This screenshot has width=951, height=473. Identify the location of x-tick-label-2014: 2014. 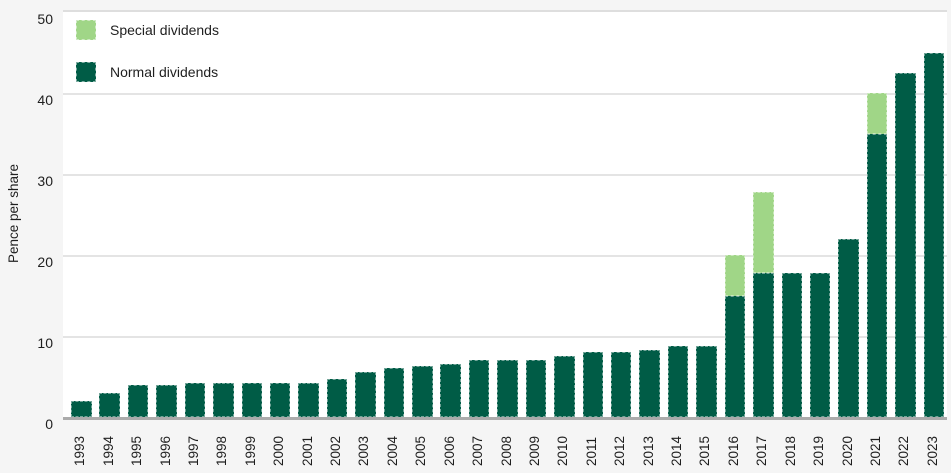
(677, 450).